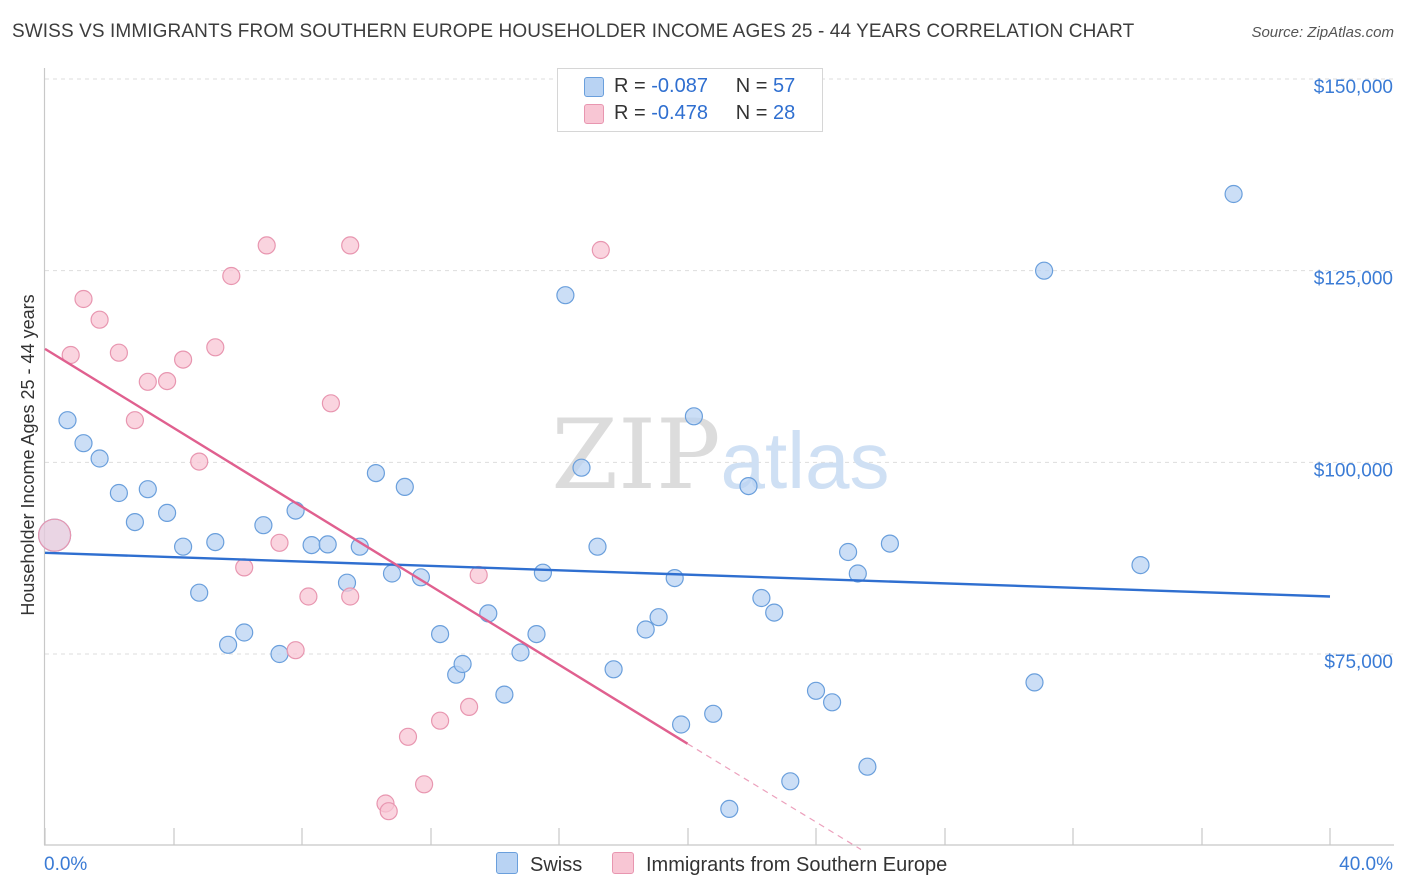 The width and height of the screenshot is (1406, 892). What do you see at coordinates (679, 113) in the screenshot?
I see `legend-r-value: -0.478` at bounding box center [679, 113].